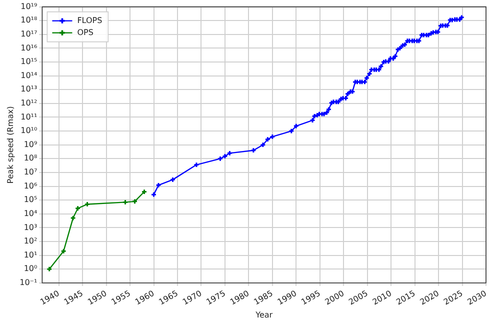 This screenshot has height=322, width=500. Describe the element at coordinates (264, 315) in the screenshot. I see `x-axis-title: Year` at that location.